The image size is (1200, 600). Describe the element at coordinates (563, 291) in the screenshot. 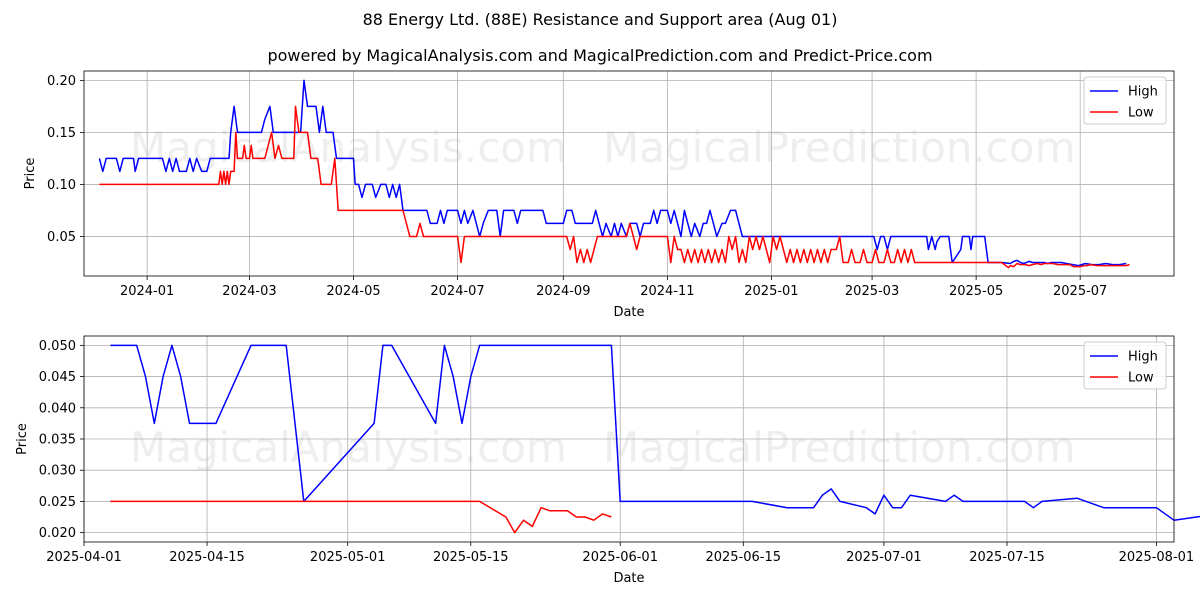

I see `x-tick-label: 2024-09` at that location.